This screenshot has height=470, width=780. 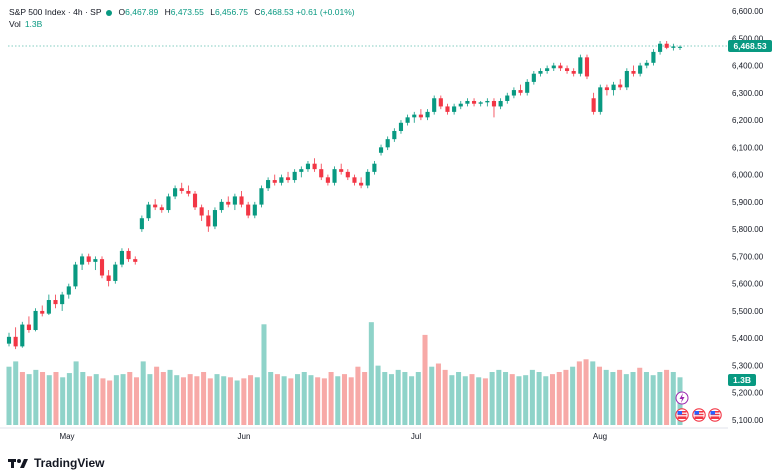 I want to click on volume-label: Vol, so click(x=15, y=24).